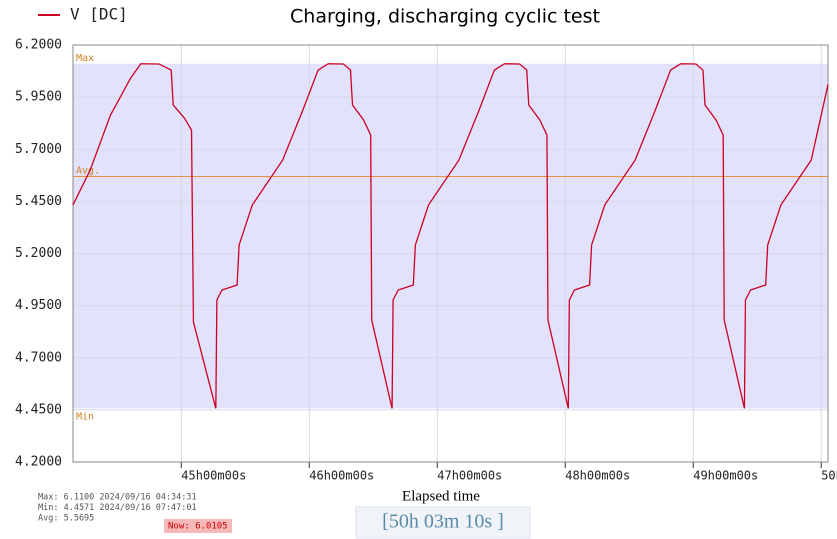 This screenshot has width=837, height=539. I want to click on now-label: Now: 6.0105, so click(198, 527).